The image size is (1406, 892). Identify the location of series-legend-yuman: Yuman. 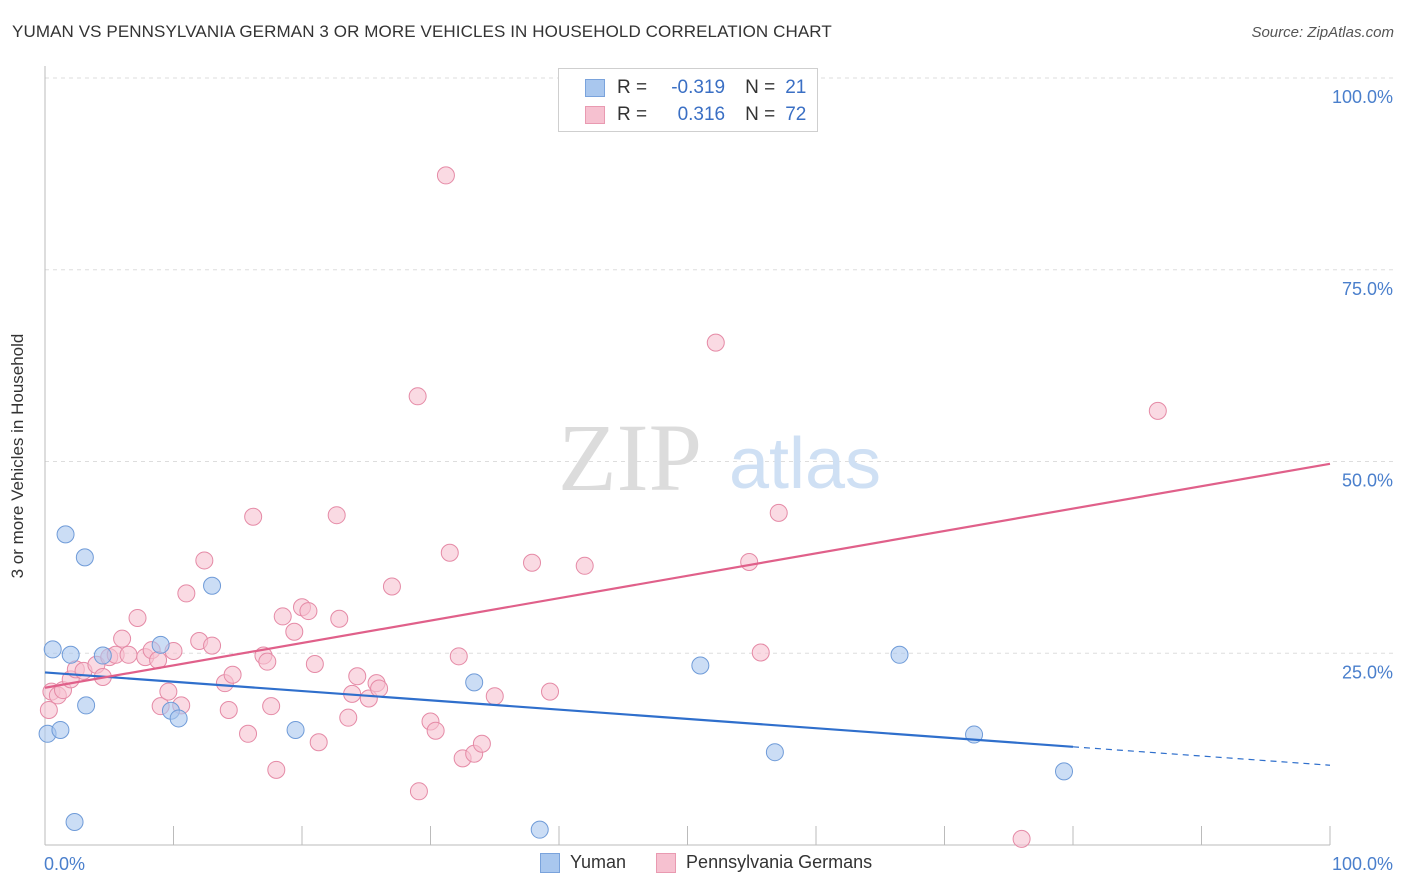
(583, 862).